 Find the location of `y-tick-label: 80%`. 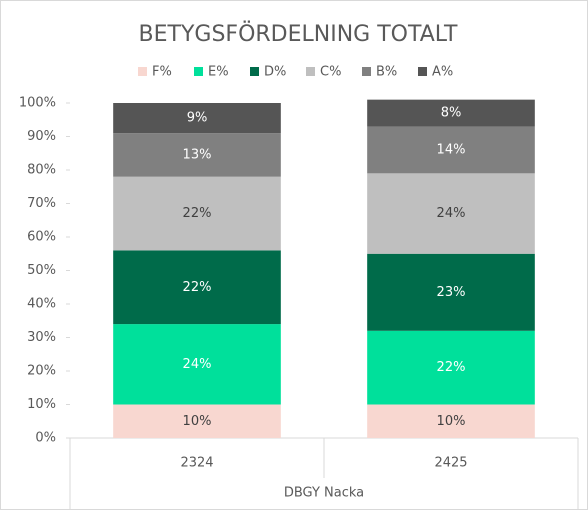

y-tick-label: 80% is located at coordinates (41, 170).